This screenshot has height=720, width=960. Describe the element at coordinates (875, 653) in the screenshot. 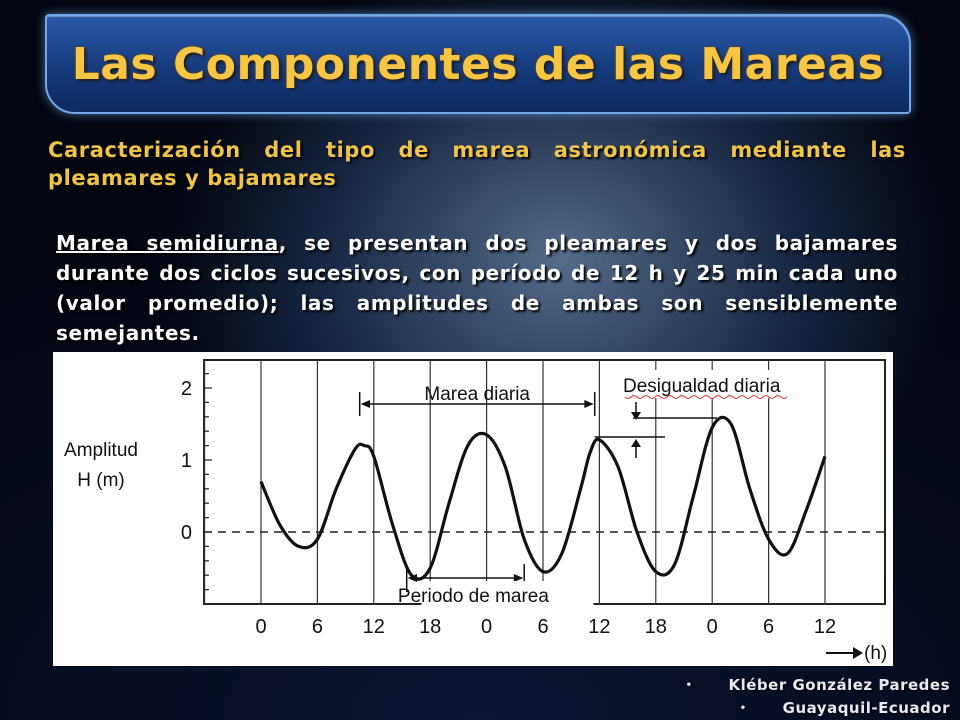

I see `x-axis-label: (h)` at that location.